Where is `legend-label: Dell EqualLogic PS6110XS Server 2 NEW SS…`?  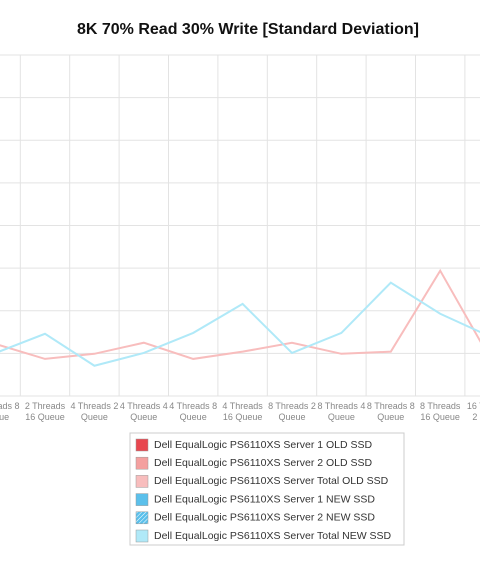
legend-label: Dell EqualLogic PS6110XS Server 2 NEW SS… is located at coordinates (264, 518).